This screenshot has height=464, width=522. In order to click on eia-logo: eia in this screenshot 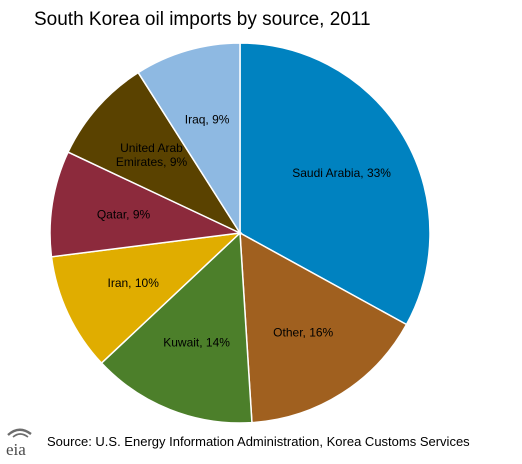, I will do `click(19, 443)`.